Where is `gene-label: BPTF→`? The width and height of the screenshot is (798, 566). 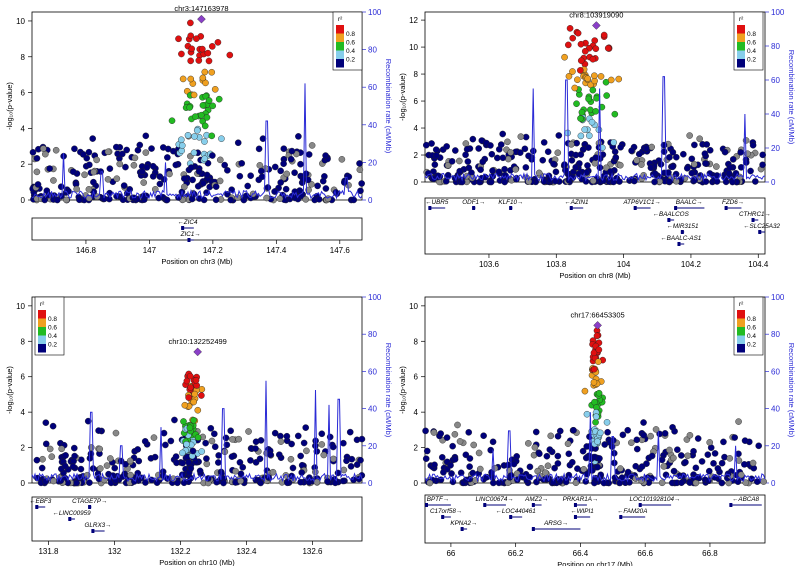
gene-label: BPTF→ is located at coordinates (438, 499).